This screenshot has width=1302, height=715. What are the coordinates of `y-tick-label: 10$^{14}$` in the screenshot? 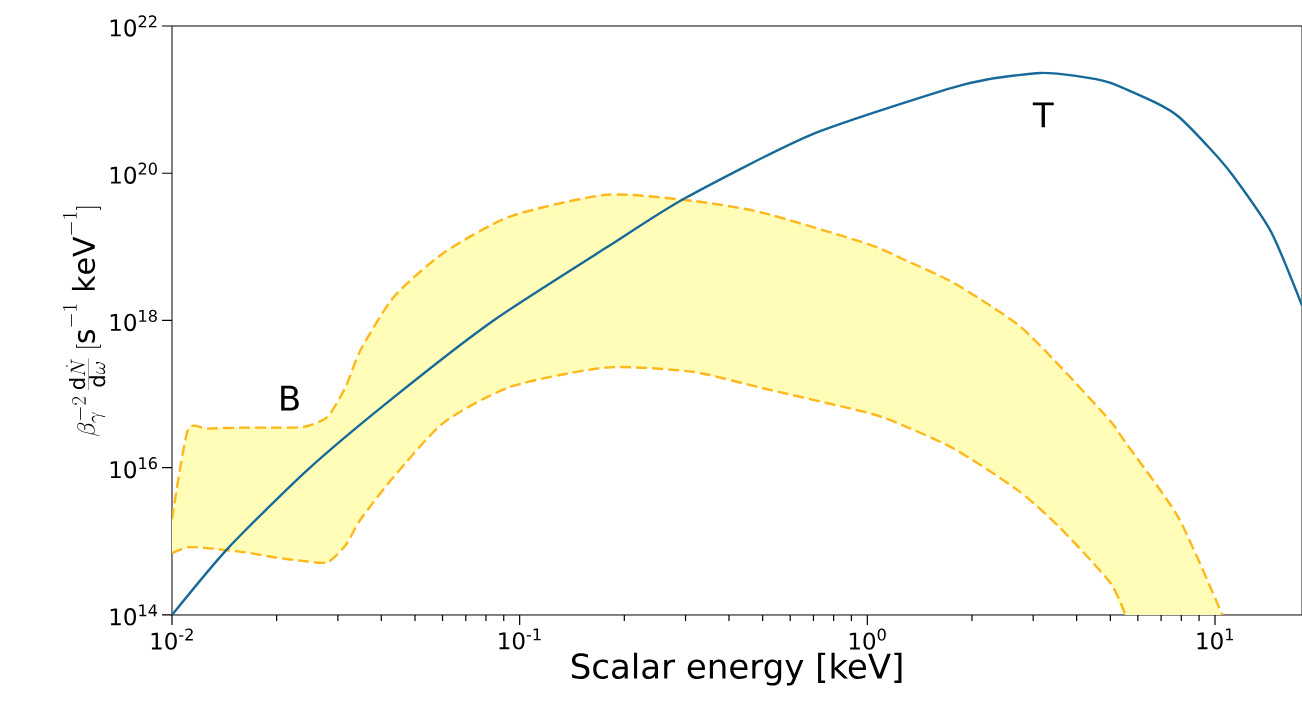 It's located at (134, 615).